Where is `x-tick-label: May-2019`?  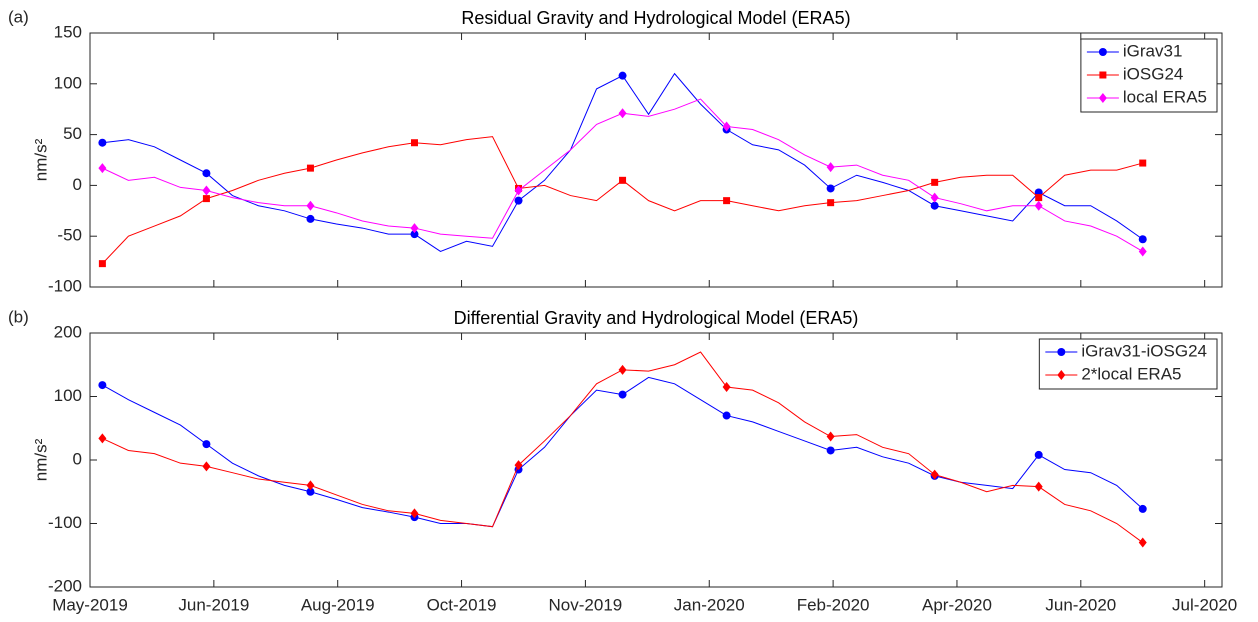 x-tick-label: May-2019 is located at coordinates (90, 604).